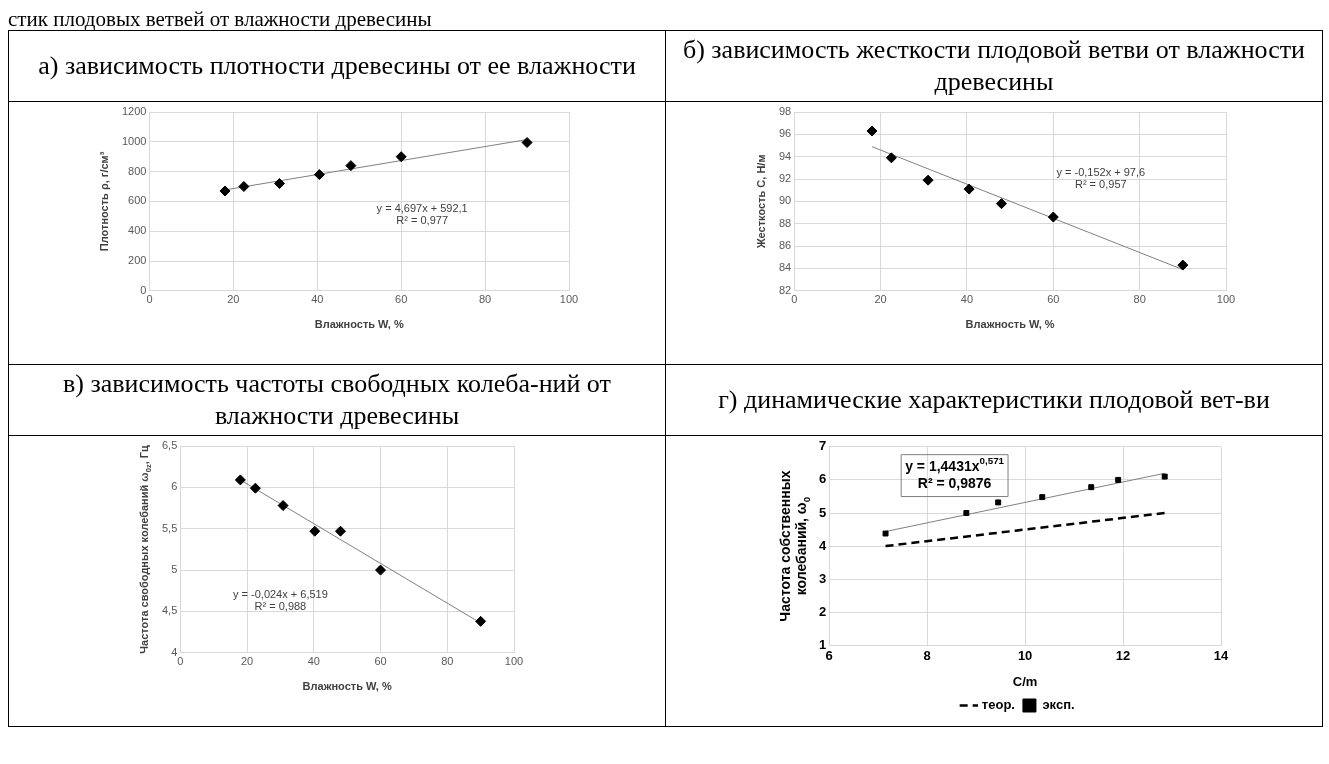 This screenshot has width=1329, height=764. Describe the element at coordinates (1058, 705) in the screenshot. I see `legend-label: эксп.` at that location.